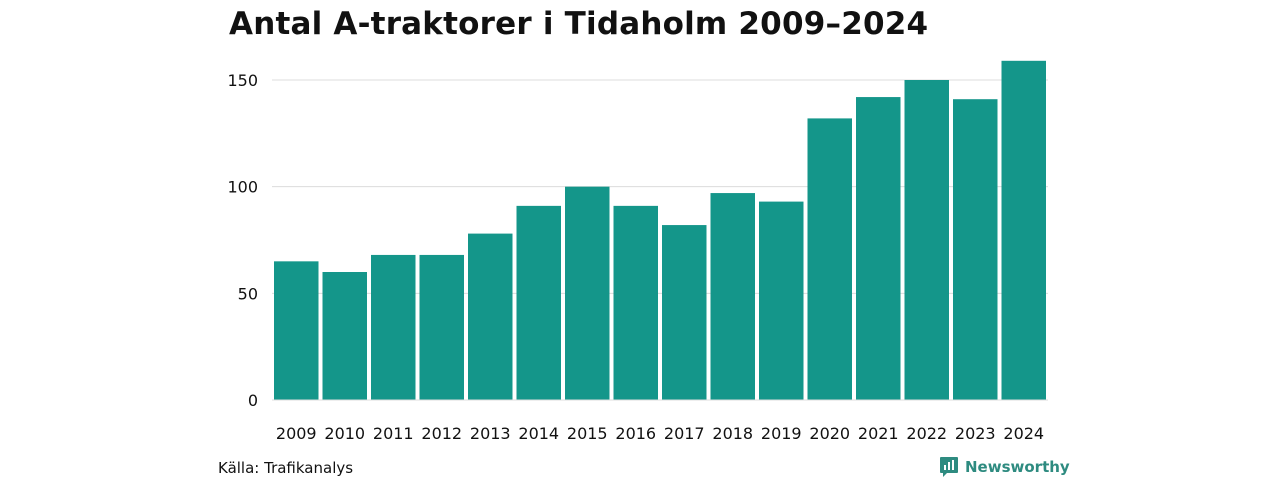 The width and height of the screenshot is (1280, 480). I want to click on bar-2021, so click(878, 249).